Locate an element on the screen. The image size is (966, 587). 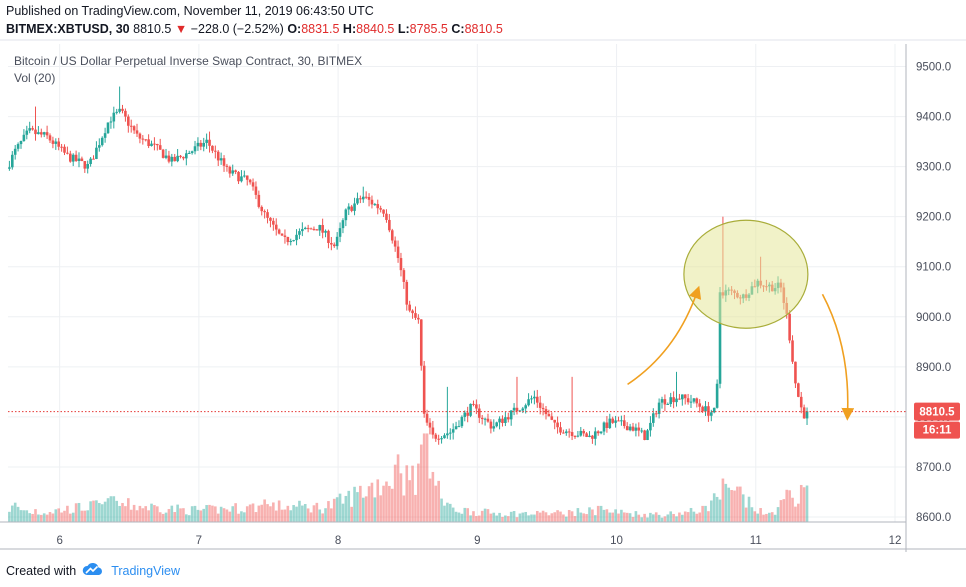
last-price-badge is located at coordinates (937, 411).